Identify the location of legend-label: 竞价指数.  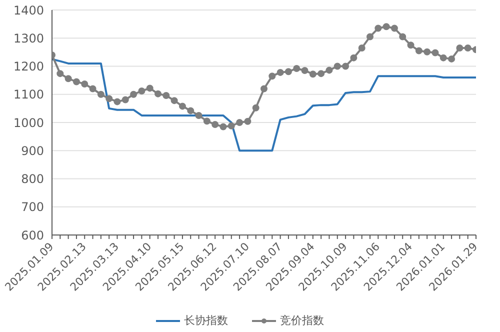
(302, 320).